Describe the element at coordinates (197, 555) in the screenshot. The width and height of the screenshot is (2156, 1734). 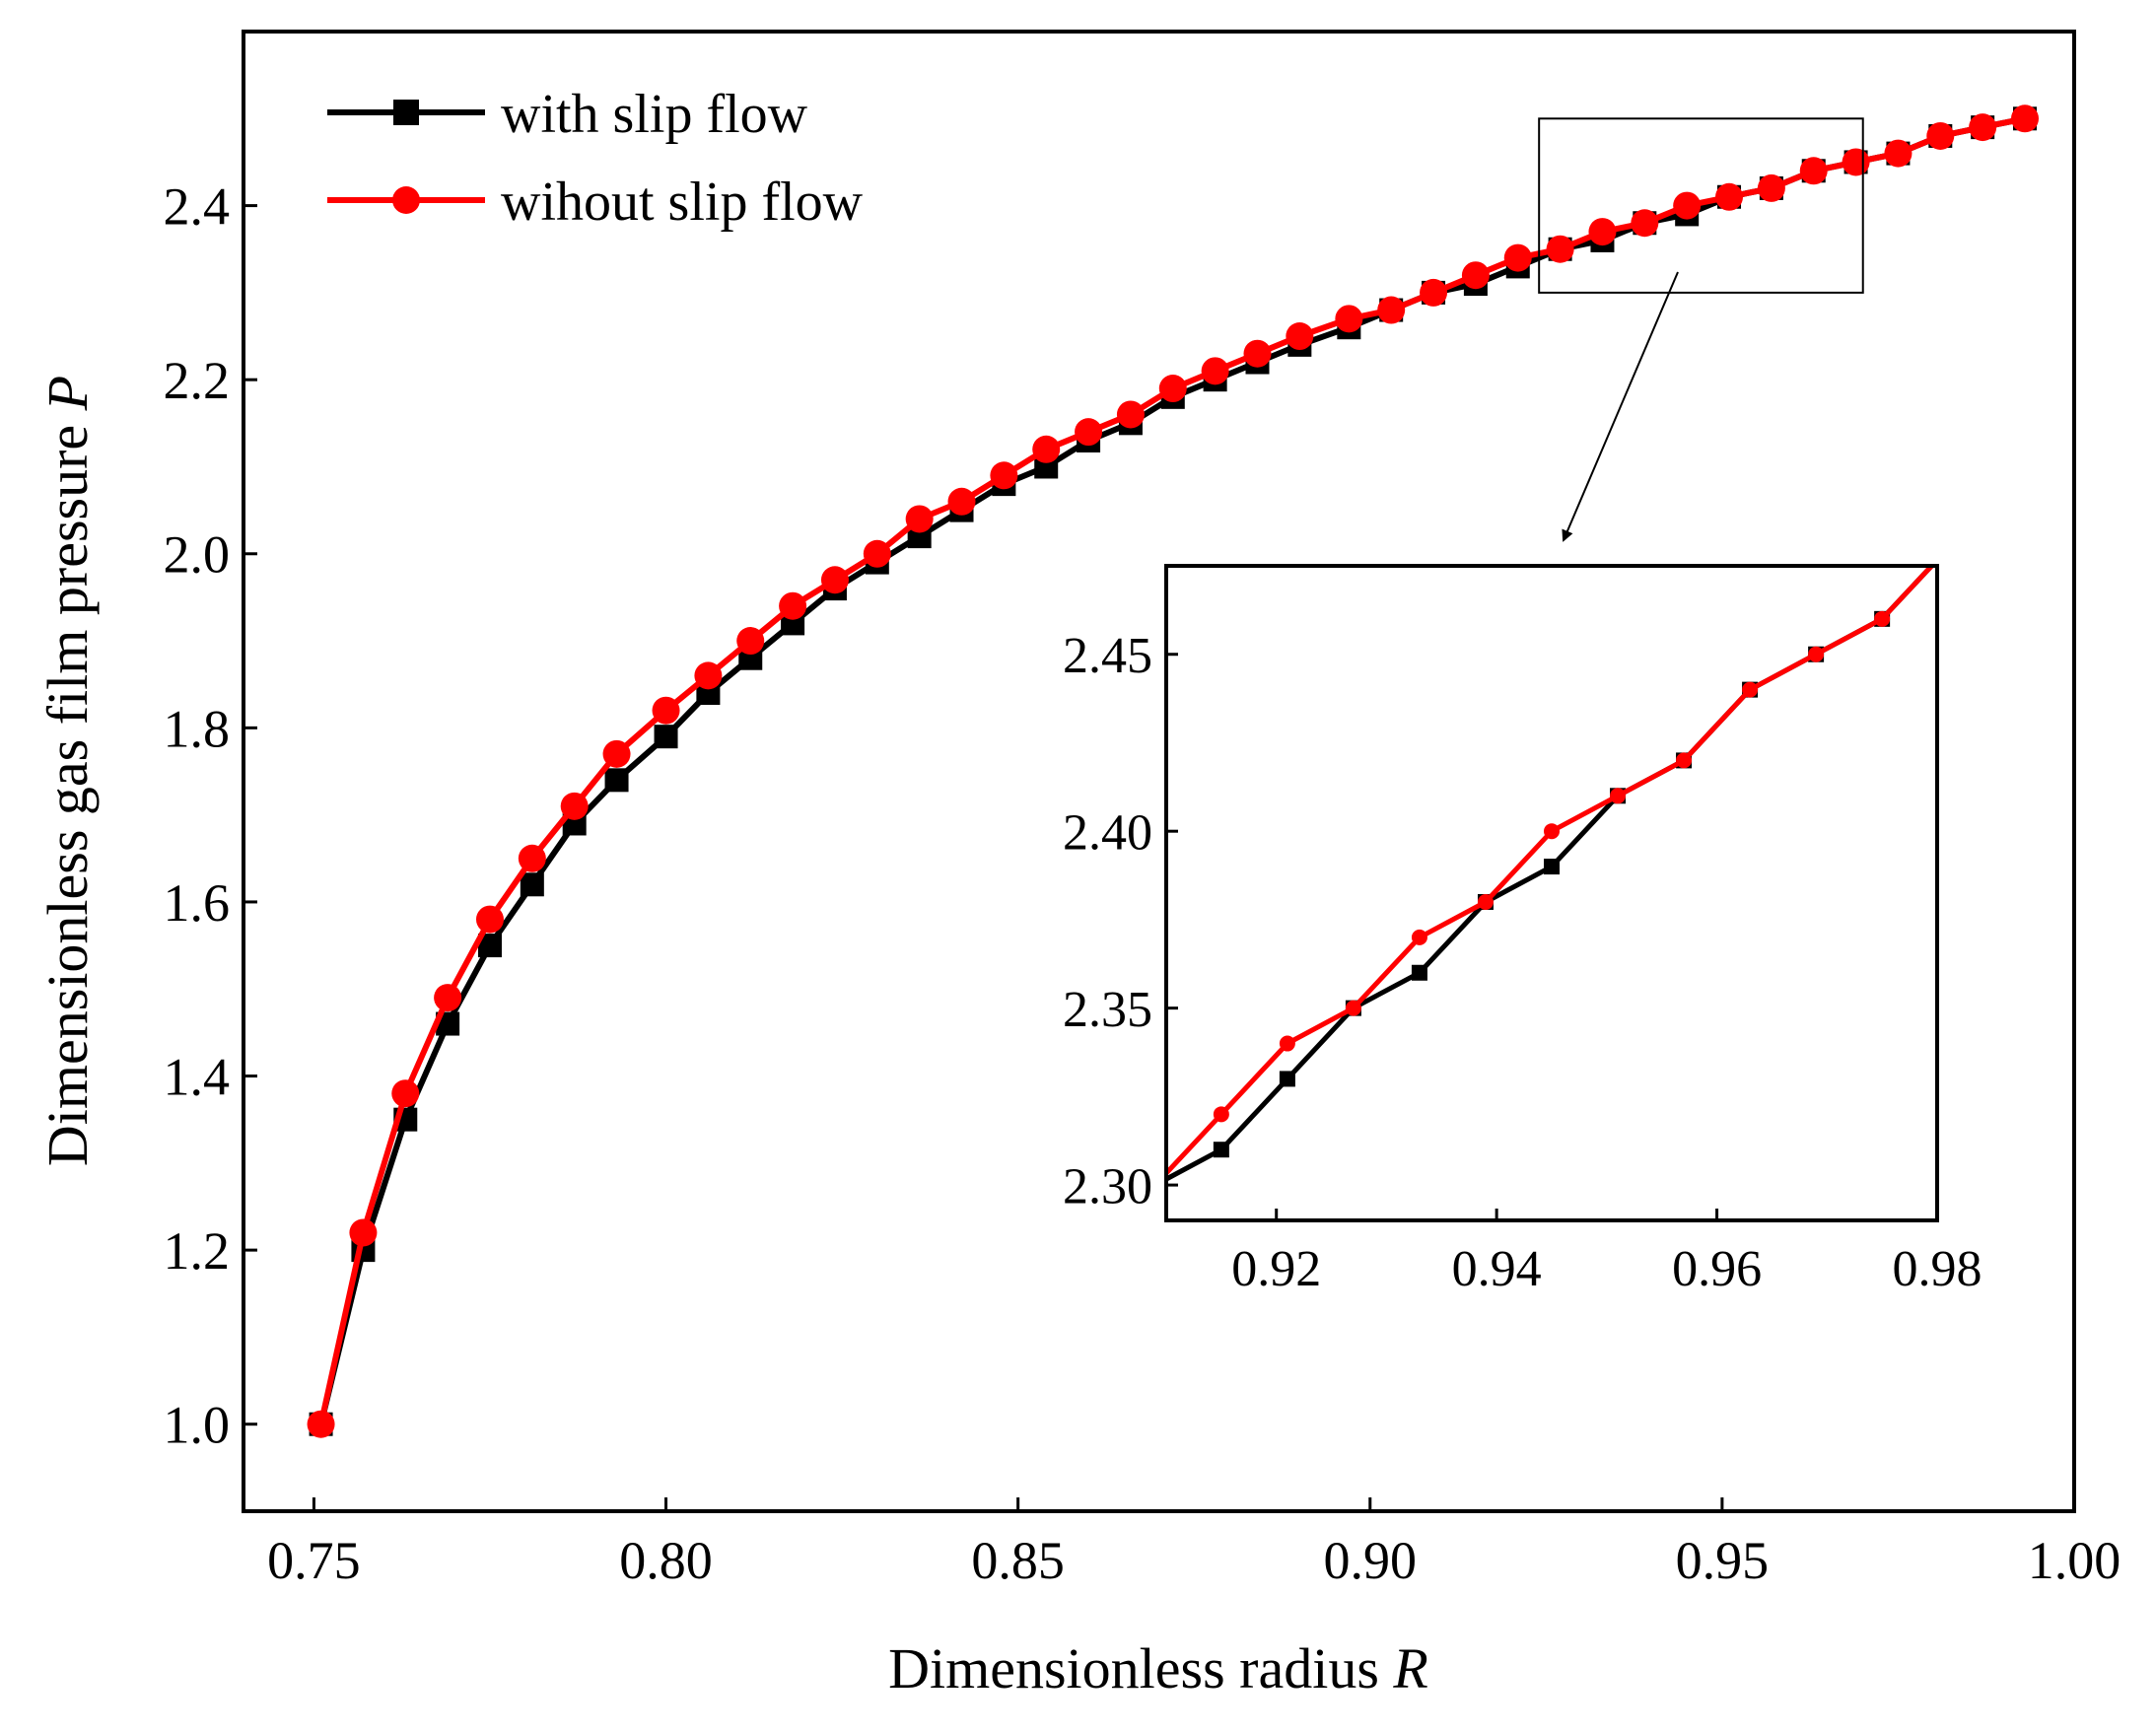
I see `main-y-tick-label: 2.0` at that location.